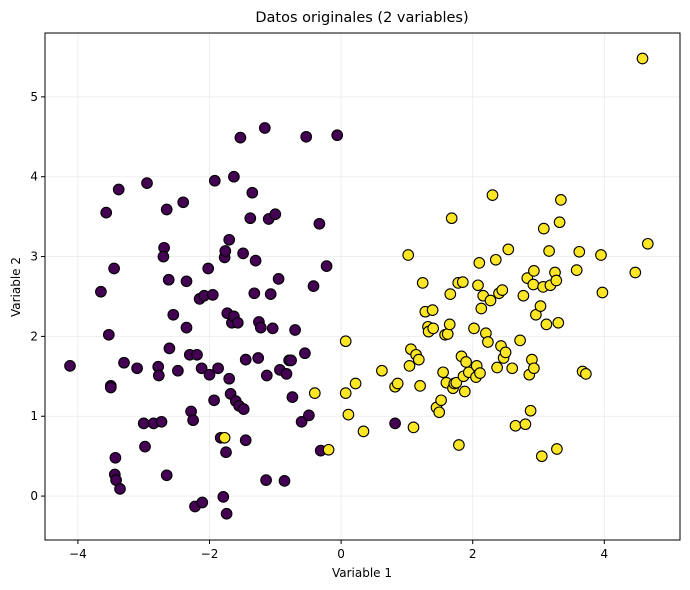  Describe the element at coordinates (361, 18) in the screenshot. I see `chart-title: Datos originales (2 variables)` at that location.